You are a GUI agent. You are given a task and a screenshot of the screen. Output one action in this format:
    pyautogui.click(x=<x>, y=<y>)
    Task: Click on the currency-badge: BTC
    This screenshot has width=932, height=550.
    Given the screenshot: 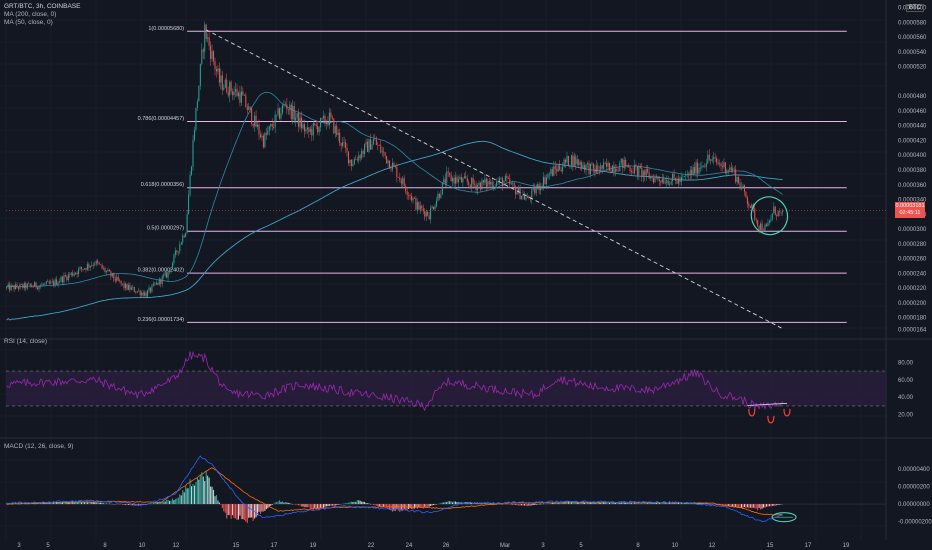 What is the action you would take?
    pyautogui.click(x=915, y=8)
    